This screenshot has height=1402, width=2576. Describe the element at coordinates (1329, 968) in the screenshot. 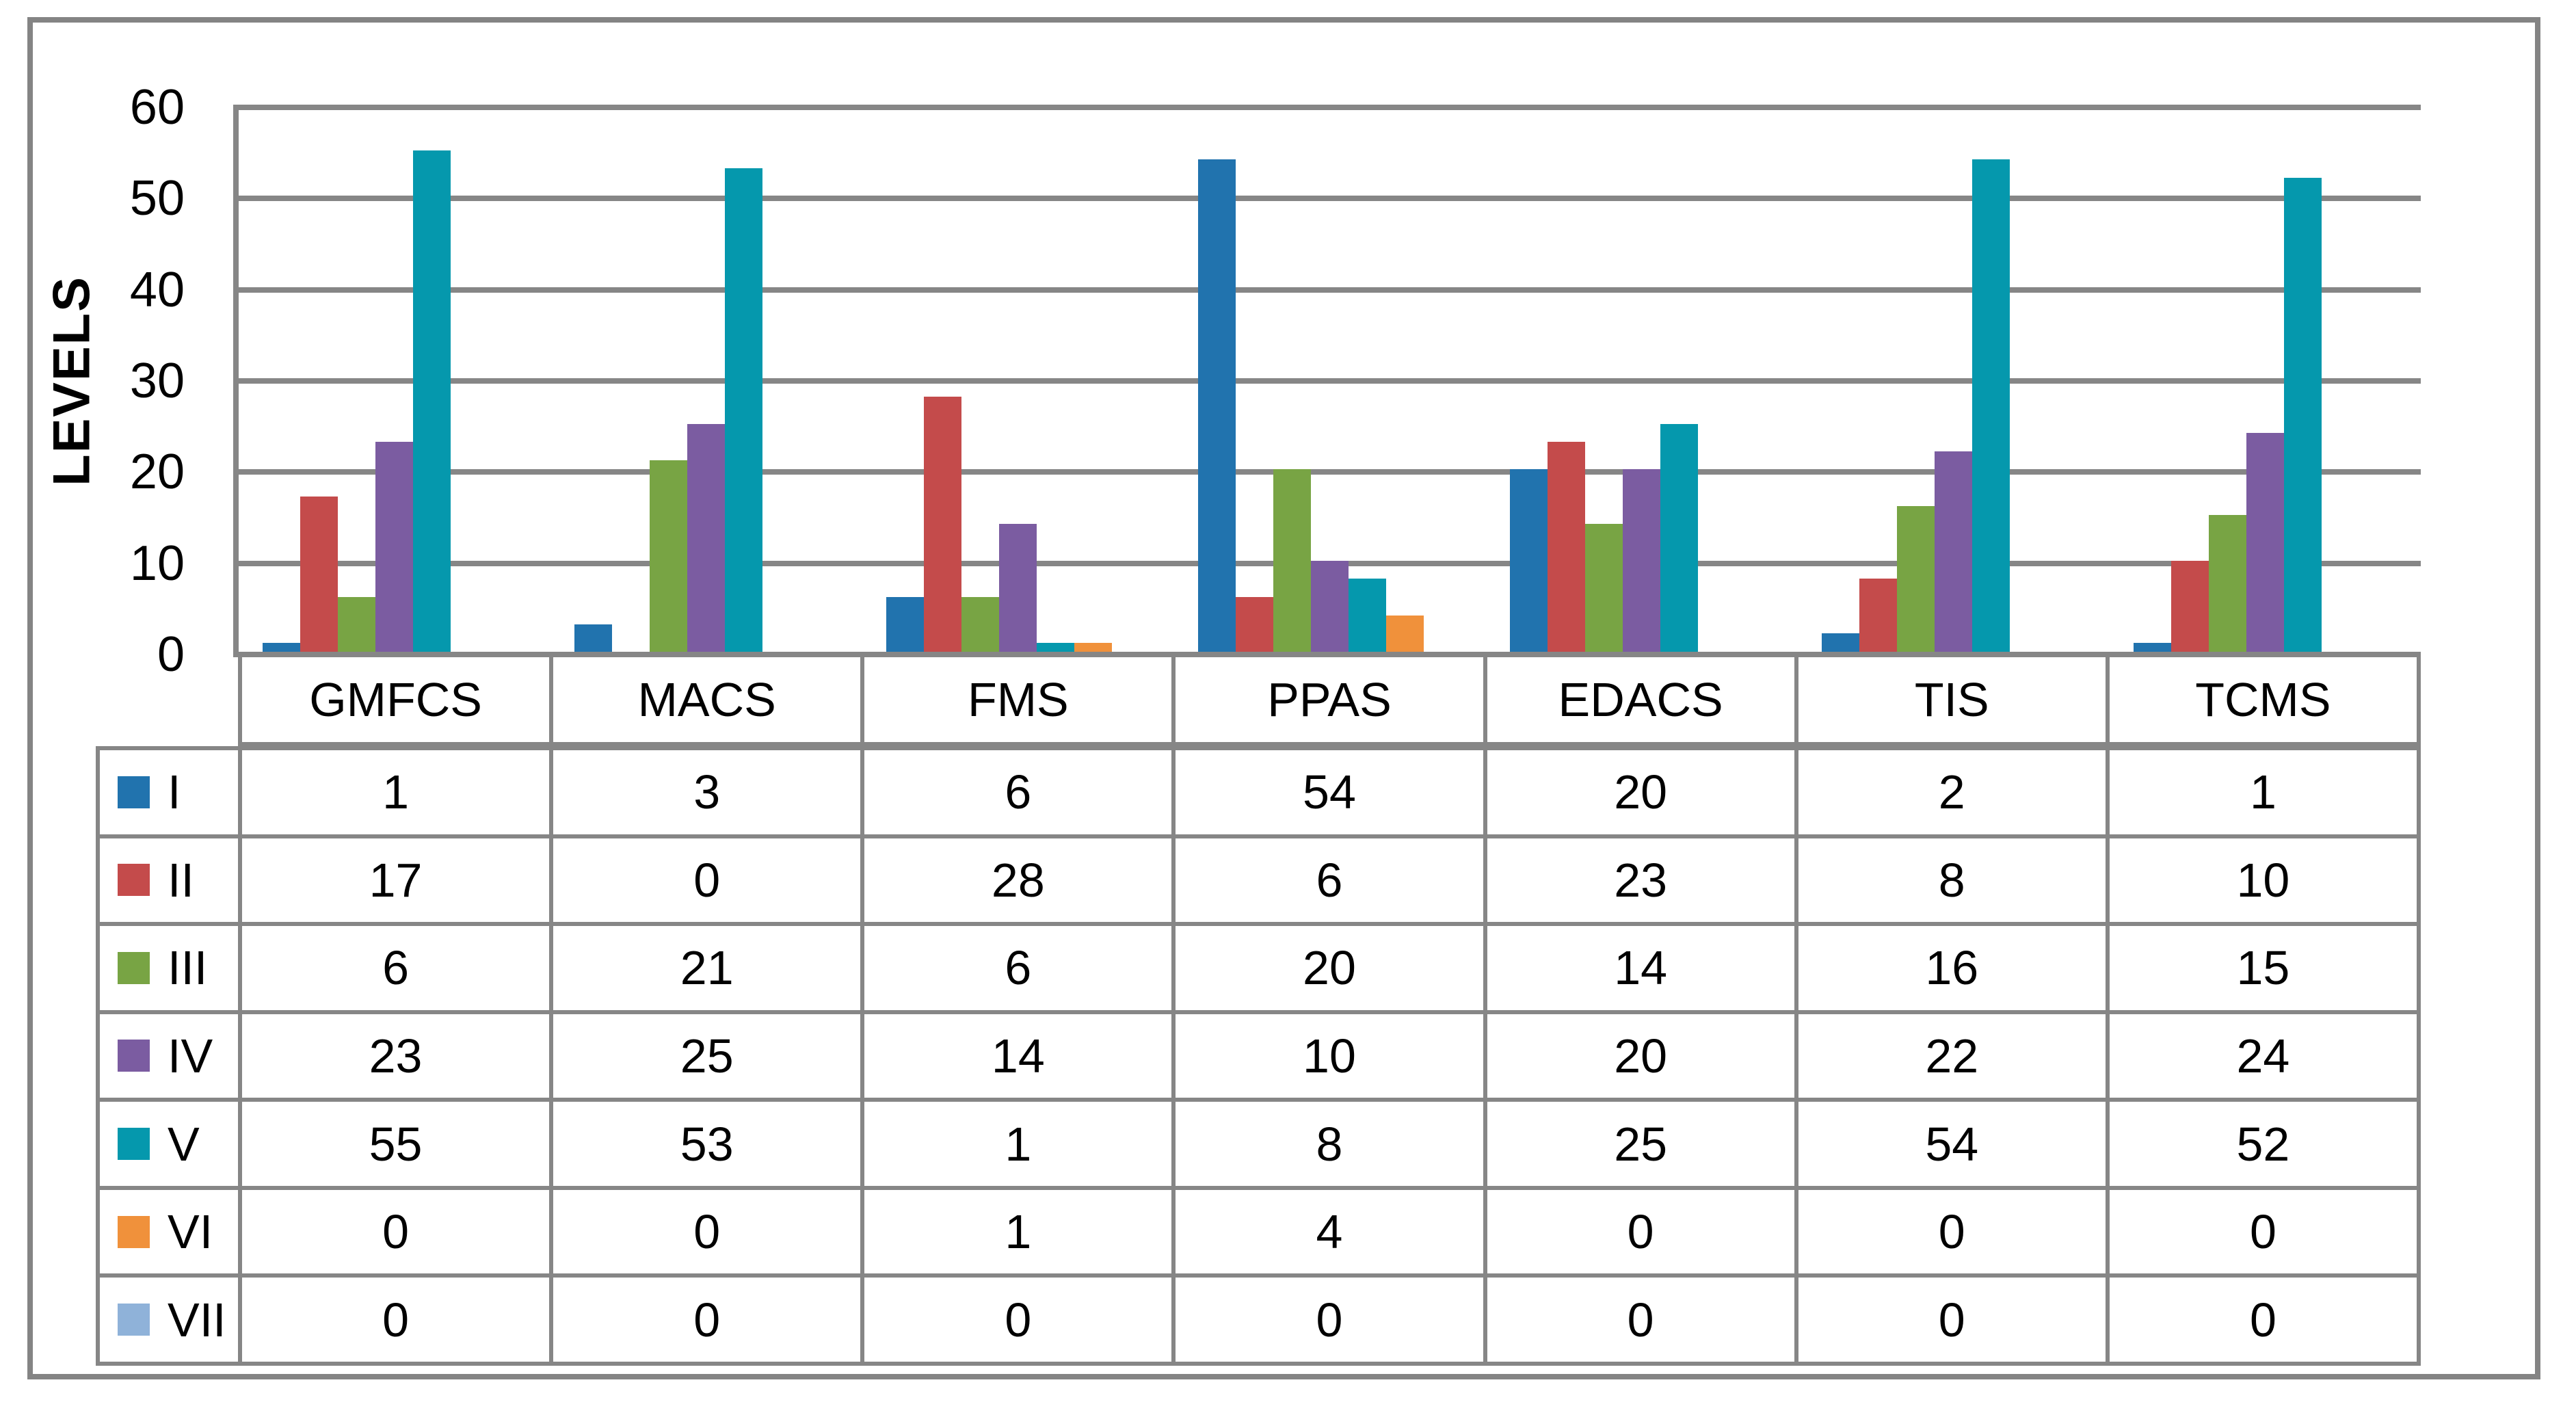

I see `value-cell-III-PPAS: 20` at that location.